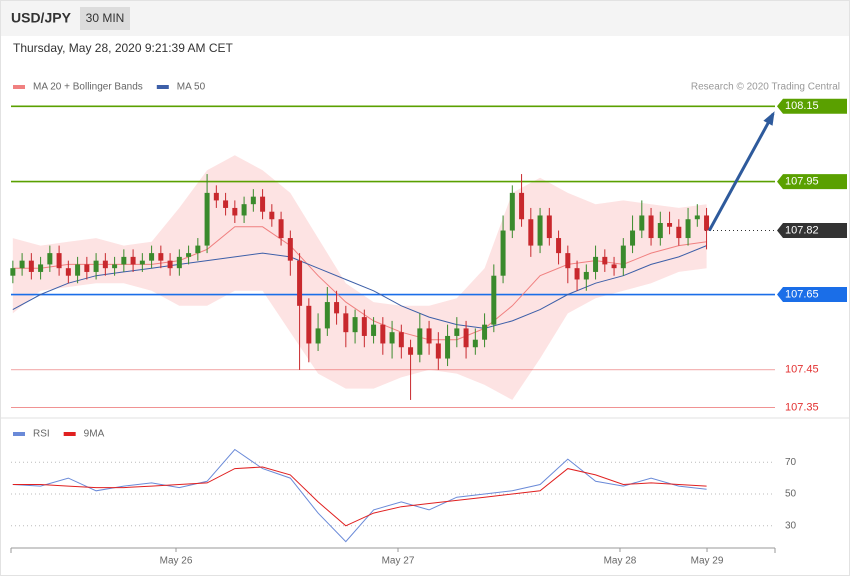 The height and width of the screenshot is (576, 850). What do you see at coordinates (791, 525) in the screenshot?
I see `y-tick-label: 30` at bounding box center [791, 525].